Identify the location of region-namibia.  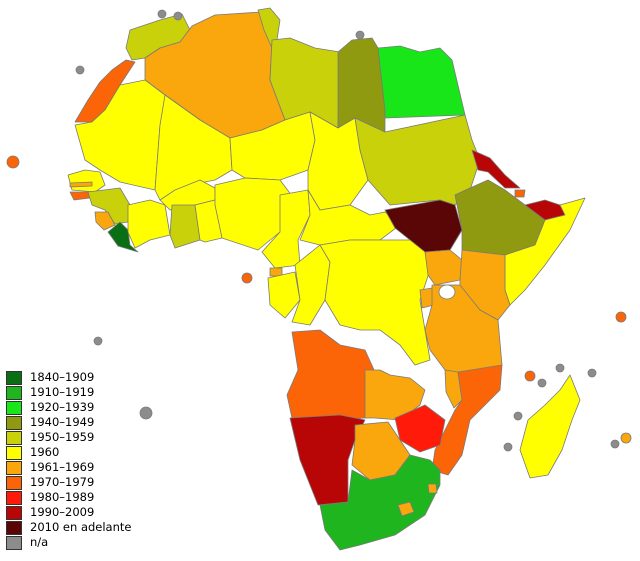
(327, 460).